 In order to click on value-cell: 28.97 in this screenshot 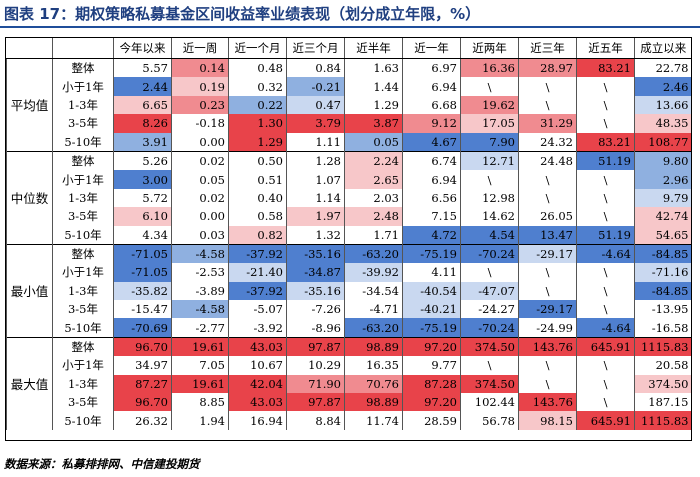, I will do `click(547, 68)`.